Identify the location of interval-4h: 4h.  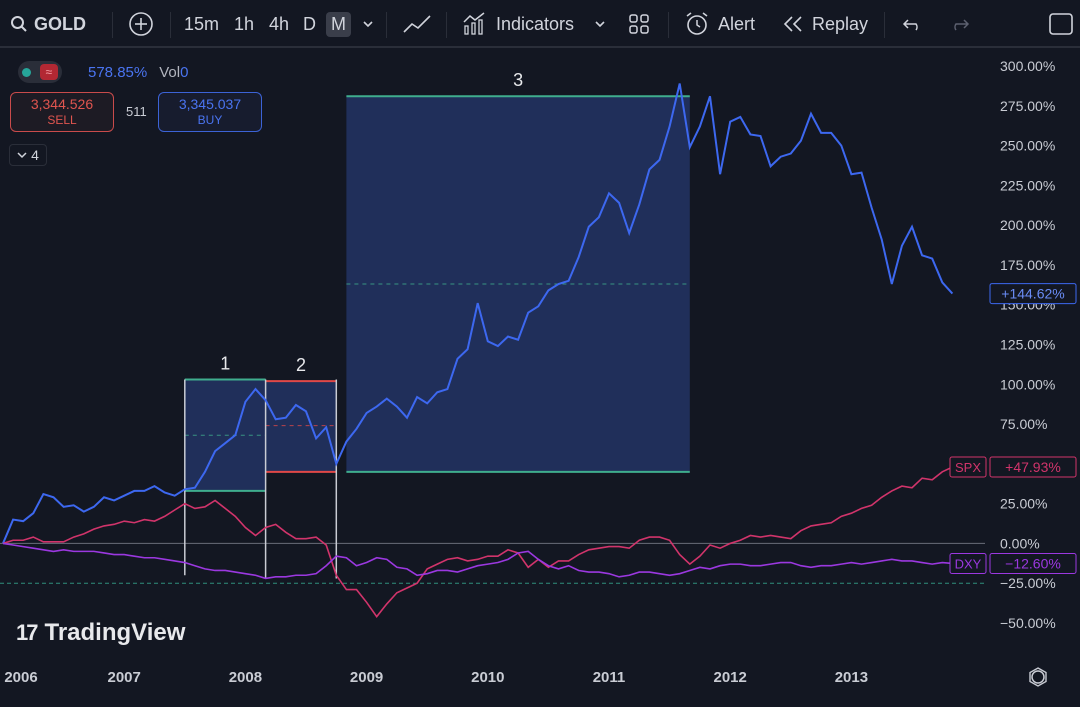
(279, 24).